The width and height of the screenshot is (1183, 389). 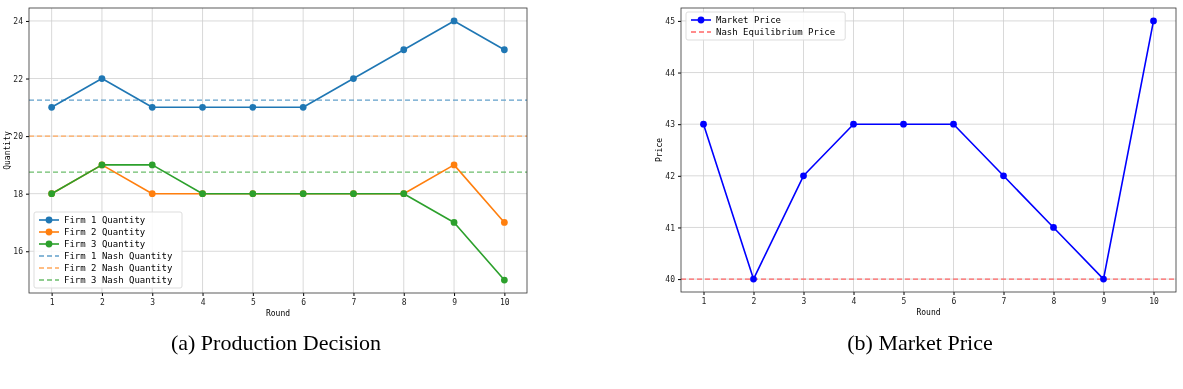 I want to click on y-tick-label: 41, so click(x=670, y=228).